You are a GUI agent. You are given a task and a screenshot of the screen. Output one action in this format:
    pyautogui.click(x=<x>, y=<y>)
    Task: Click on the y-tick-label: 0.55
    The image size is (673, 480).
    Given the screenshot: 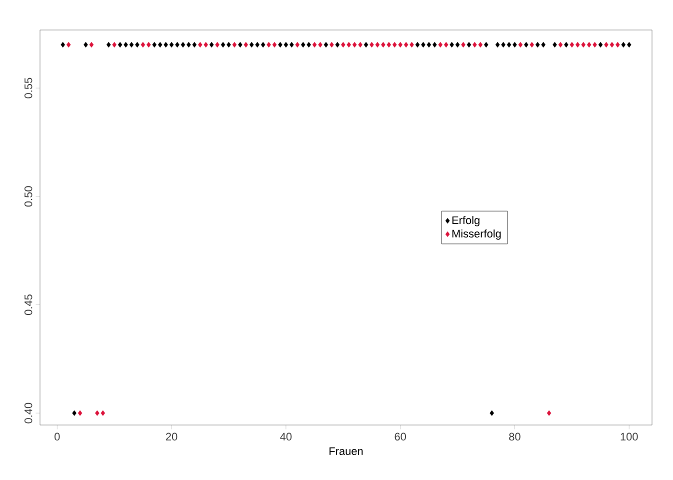 What is the action you would take?
    pyautogui.click(x=28, y=88)
    